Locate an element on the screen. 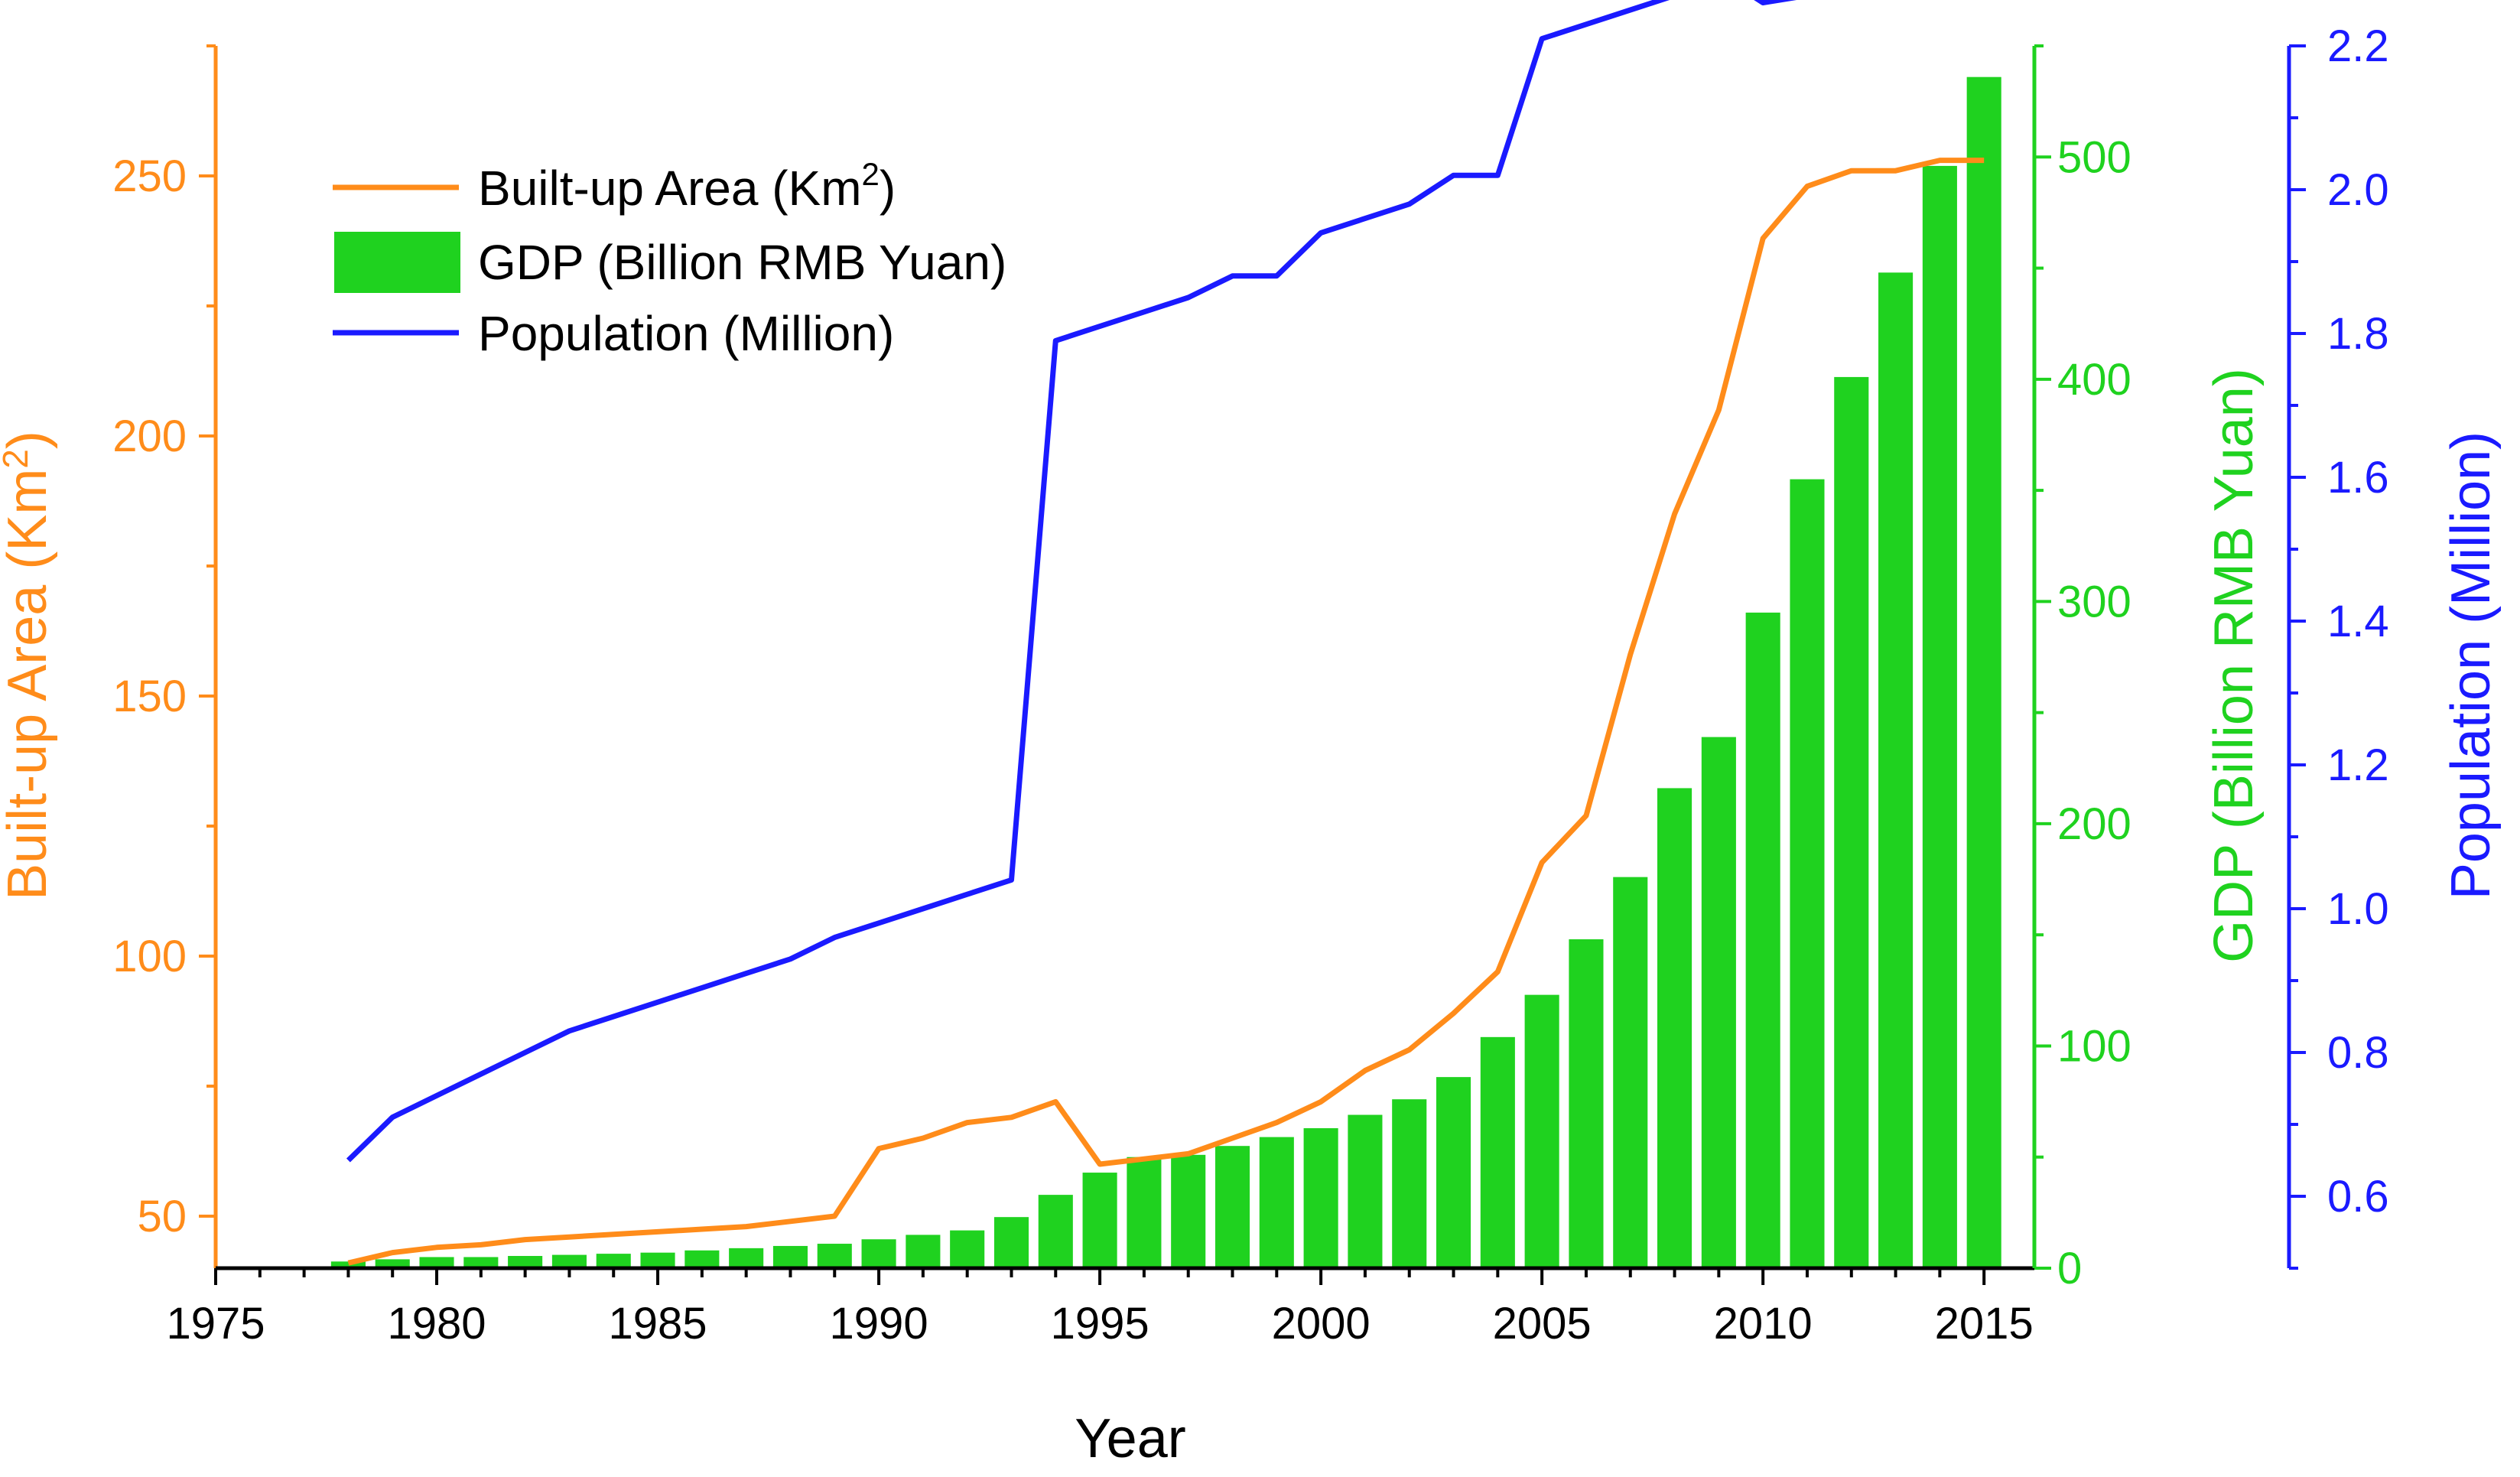 Image resolution: width=2520 pixels, height=1477 pixels. population-axis-title: Population (Million) is located at coordinates (2471, 665).